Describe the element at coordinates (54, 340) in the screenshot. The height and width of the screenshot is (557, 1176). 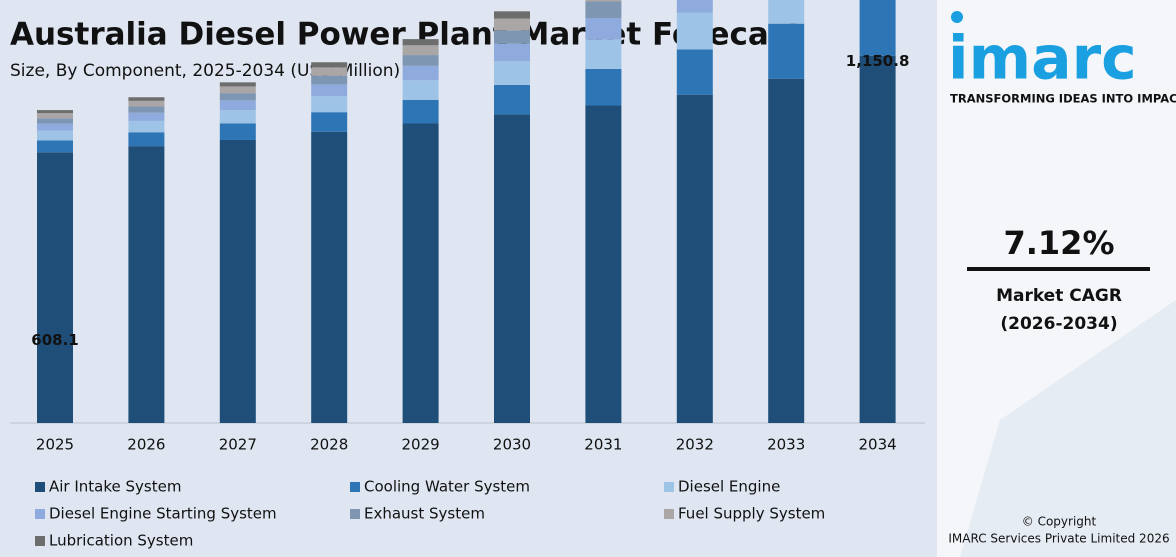
I see `total-label: 608.1` at that location.